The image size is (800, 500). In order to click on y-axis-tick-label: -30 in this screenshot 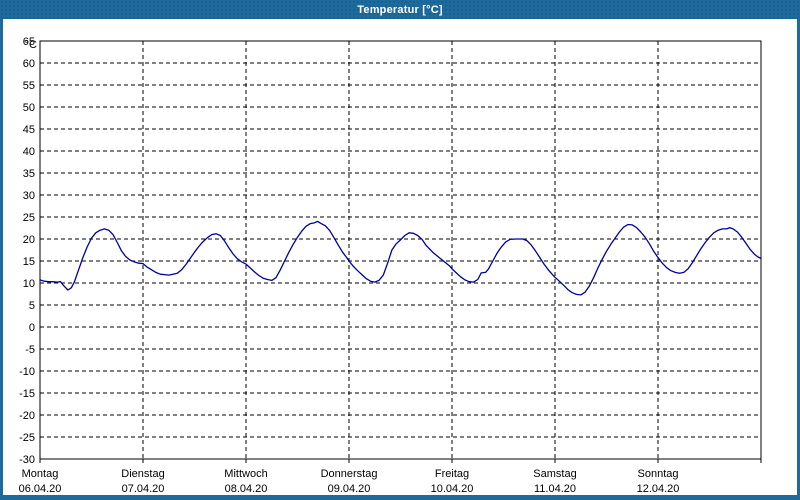, I will do `click(27, 460)`.